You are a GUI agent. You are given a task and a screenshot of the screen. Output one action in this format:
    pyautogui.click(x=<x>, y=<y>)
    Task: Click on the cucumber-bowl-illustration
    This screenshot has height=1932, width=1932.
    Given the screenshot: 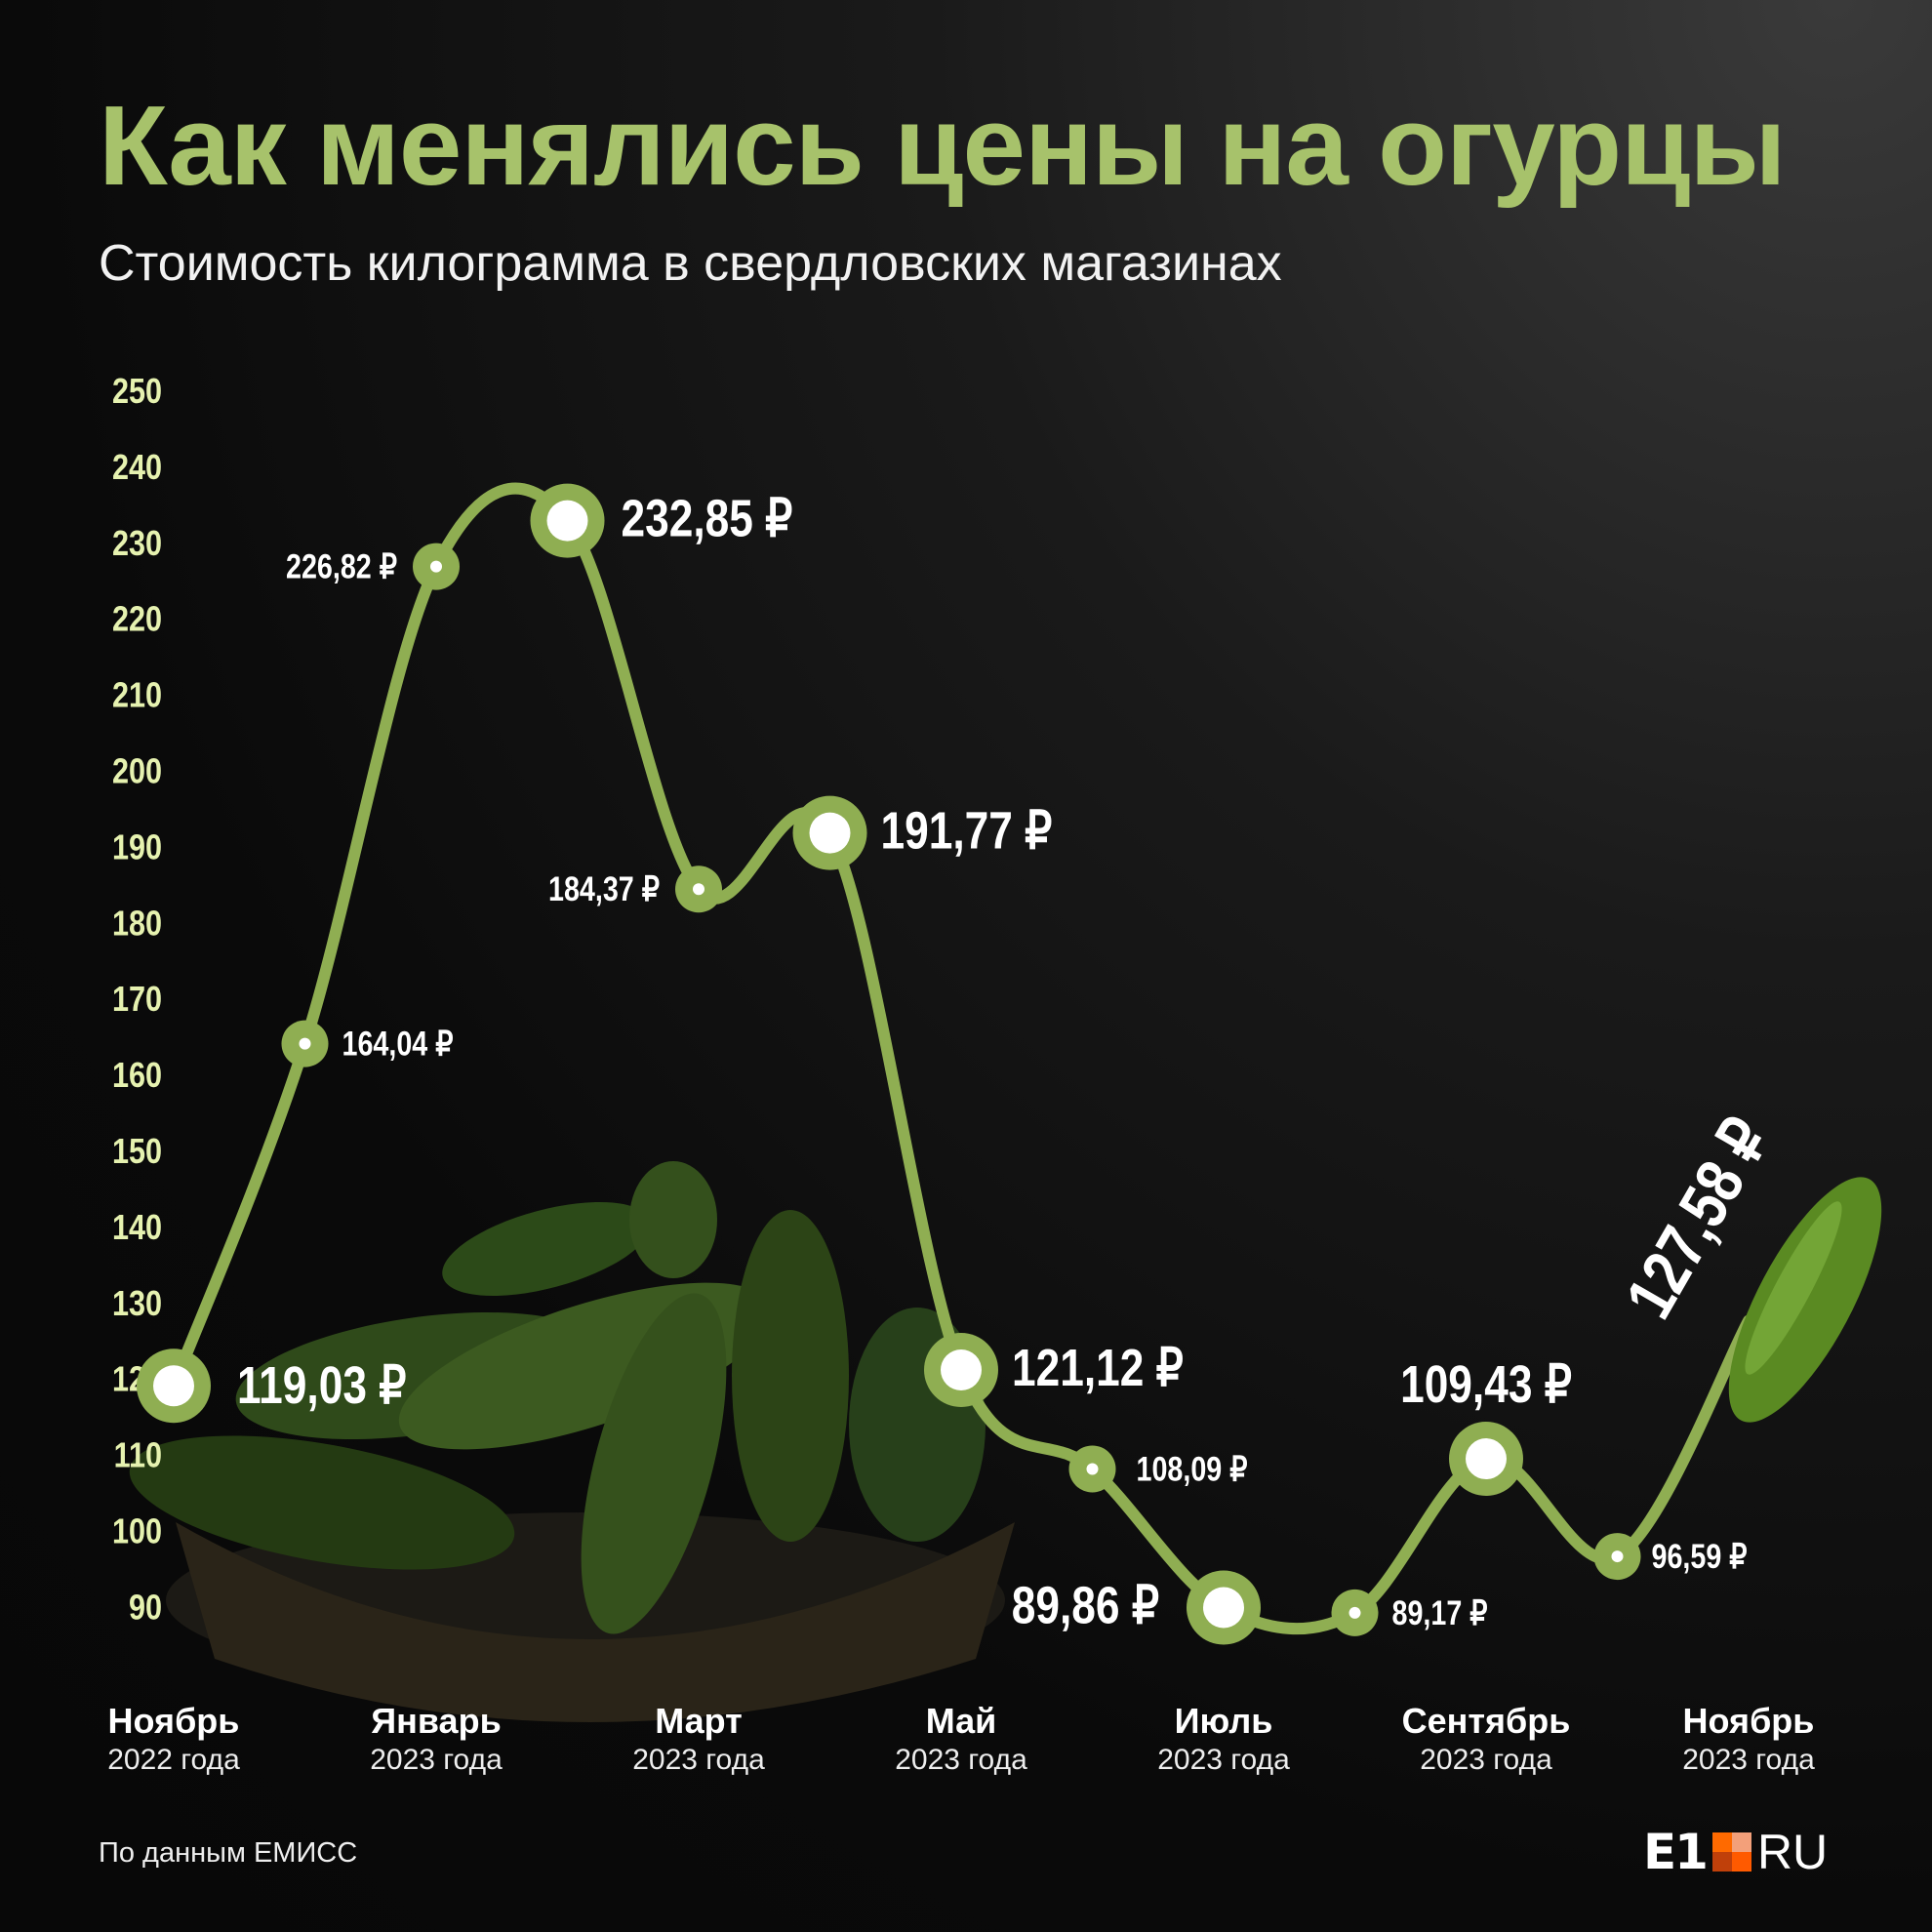 What is the action you would take?
    pyautogui.click(x=572, y=1441)
    